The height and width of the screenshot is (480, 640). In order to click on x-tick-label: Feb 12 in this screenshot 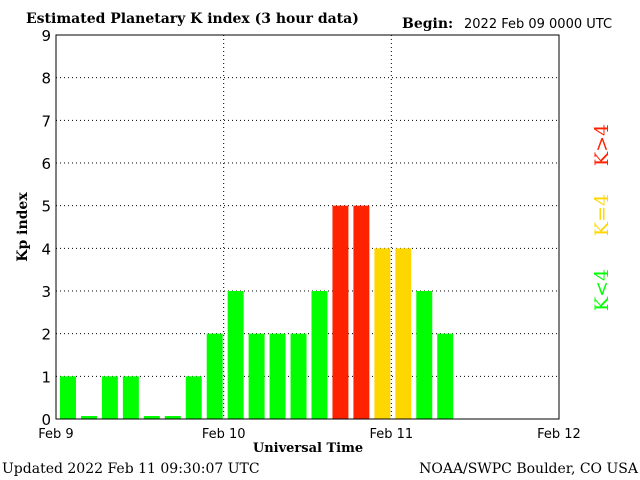, I will do `click(559, 434)`.